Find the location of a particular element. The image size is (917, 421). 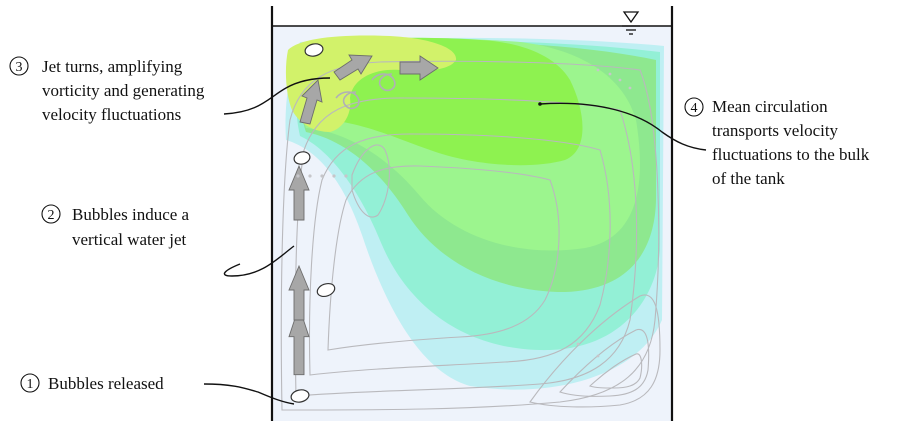

step-1-marker is located at coordinates (30, 383).